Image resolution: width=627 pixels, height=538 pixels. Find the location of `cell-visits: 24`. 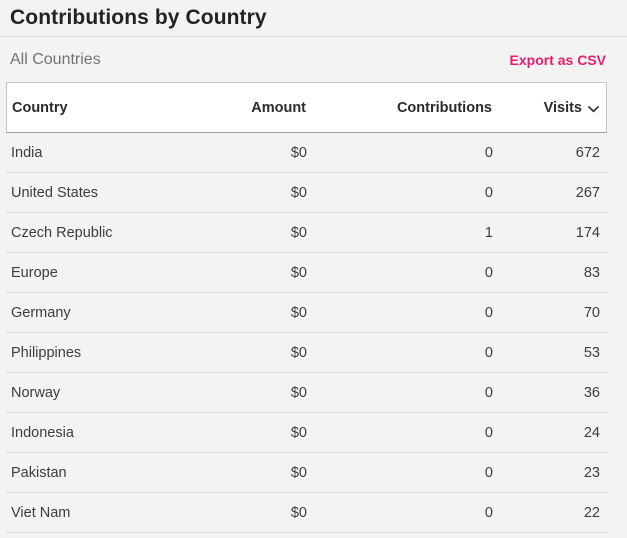

cell-visits: 24 is located at coordinates (591, 432).